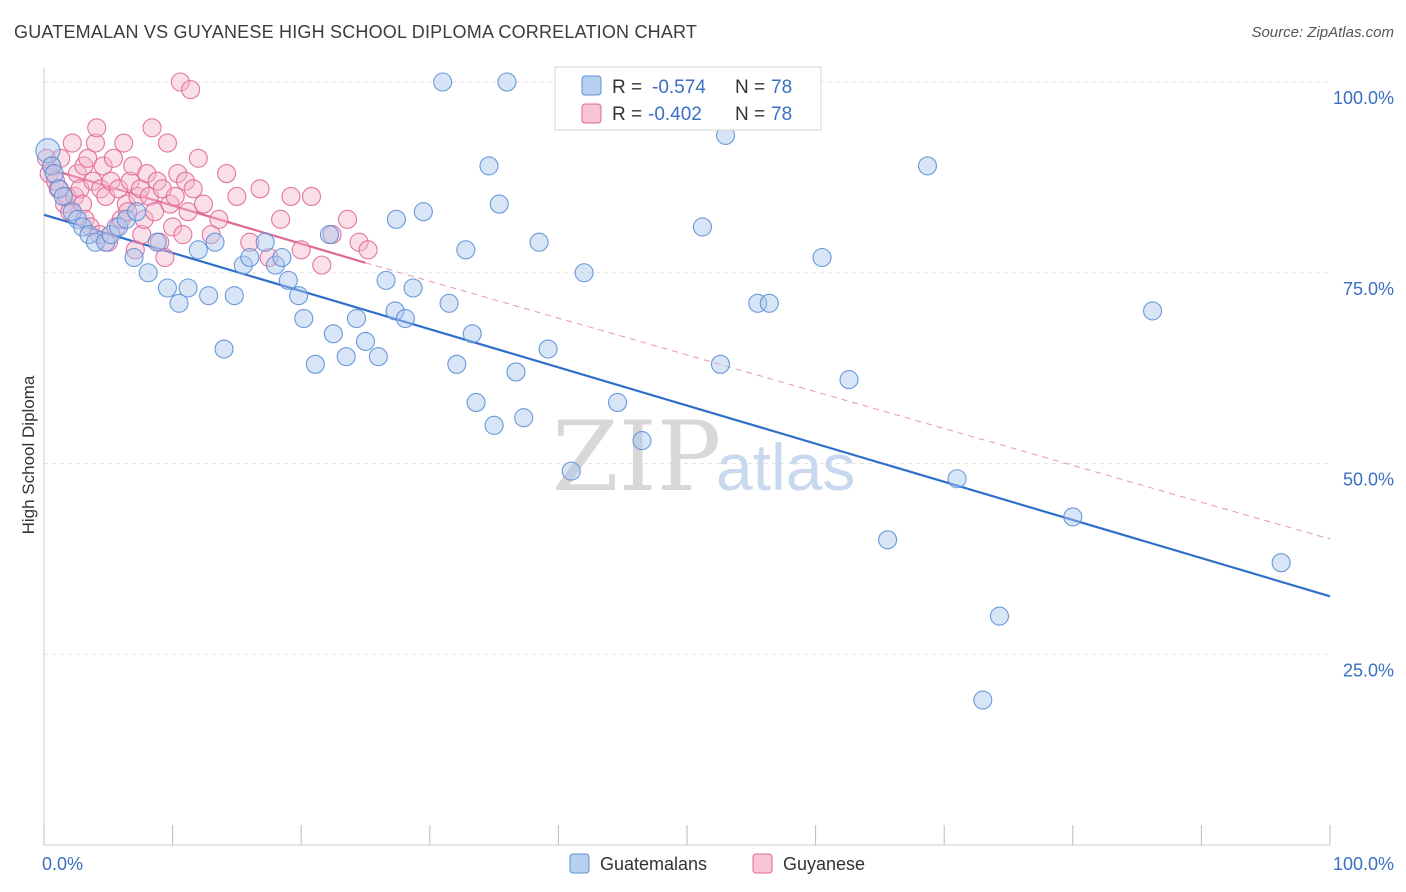 The height and width of the screenshot is (892, 1406). Describe the element at coordinates (591, 85) in the screenshot. I see `guatemalans-swatch` at that location.